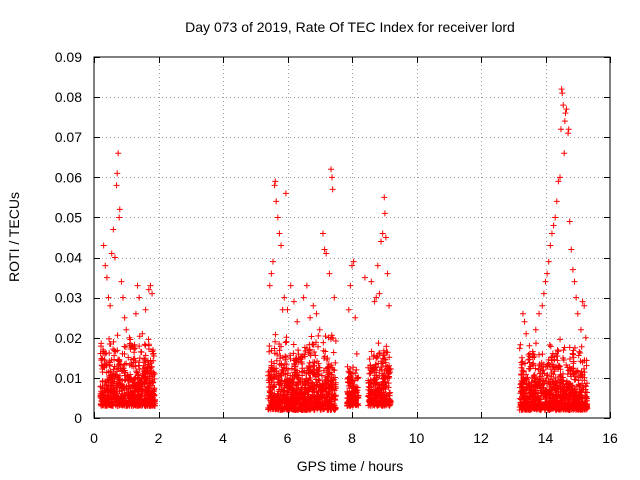 The image size is (640, 480). I want to click on x-tick-label: 4, so click(223, 438).